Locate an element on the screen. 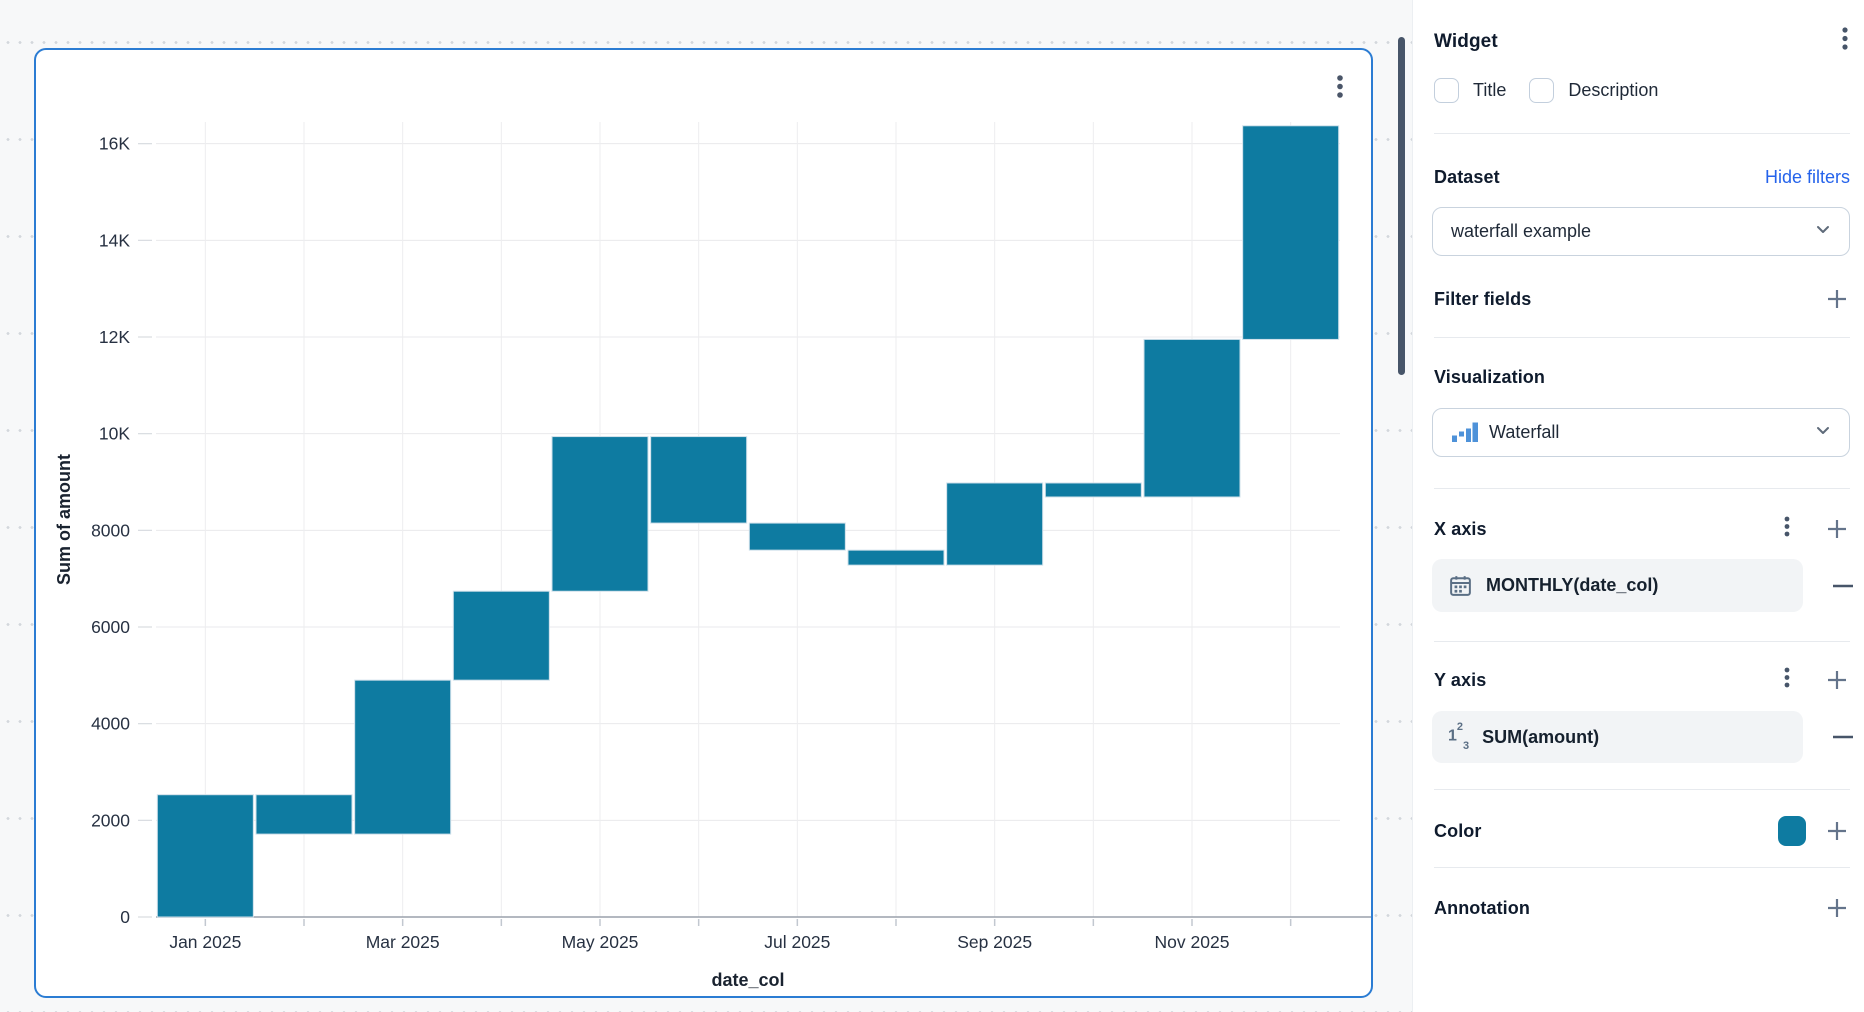 The width and height of the screenshot is (1864, 1012). x-axis-field-label: MONTHLY(date_col) is located at coordinates (1572, 585).